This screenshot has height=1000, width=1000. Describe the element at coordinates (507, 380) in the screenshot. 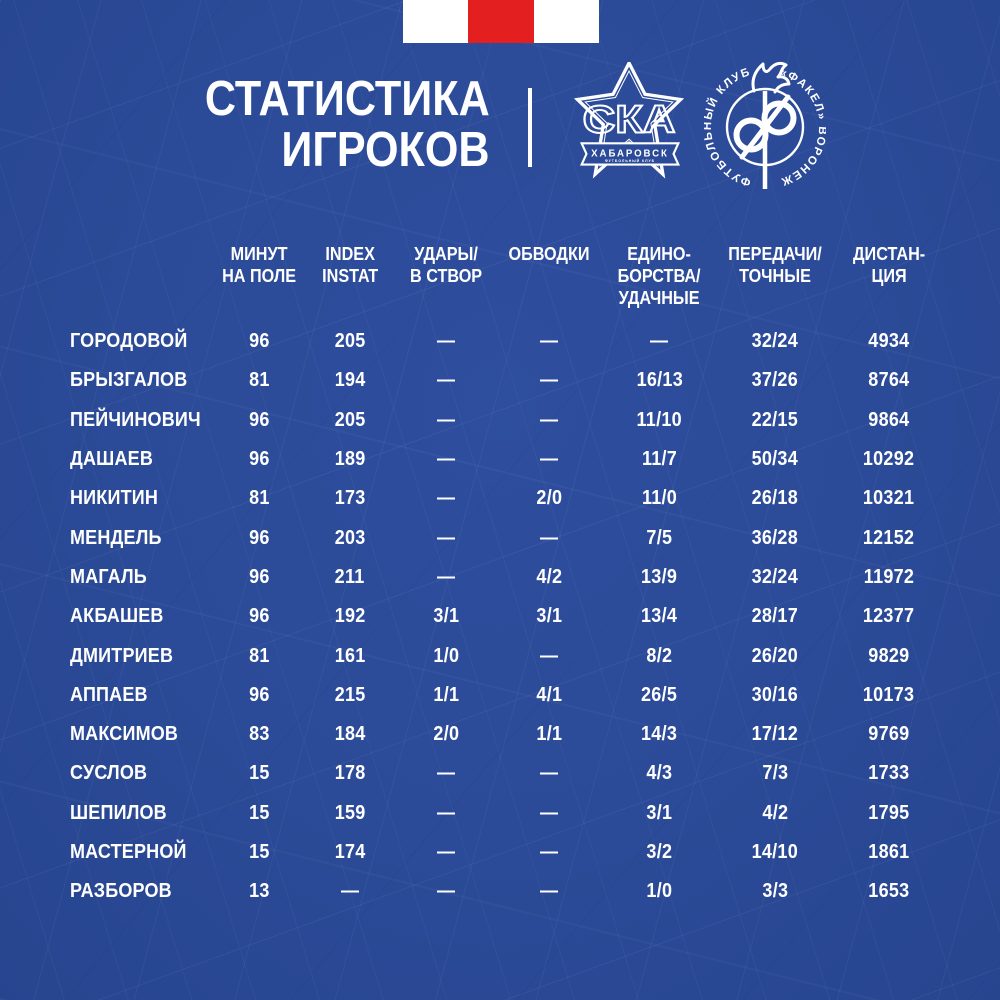

I see `table-row: БРЫЗГАЛОВ 81 194 — — 16/13 37/26 8764` at that location.